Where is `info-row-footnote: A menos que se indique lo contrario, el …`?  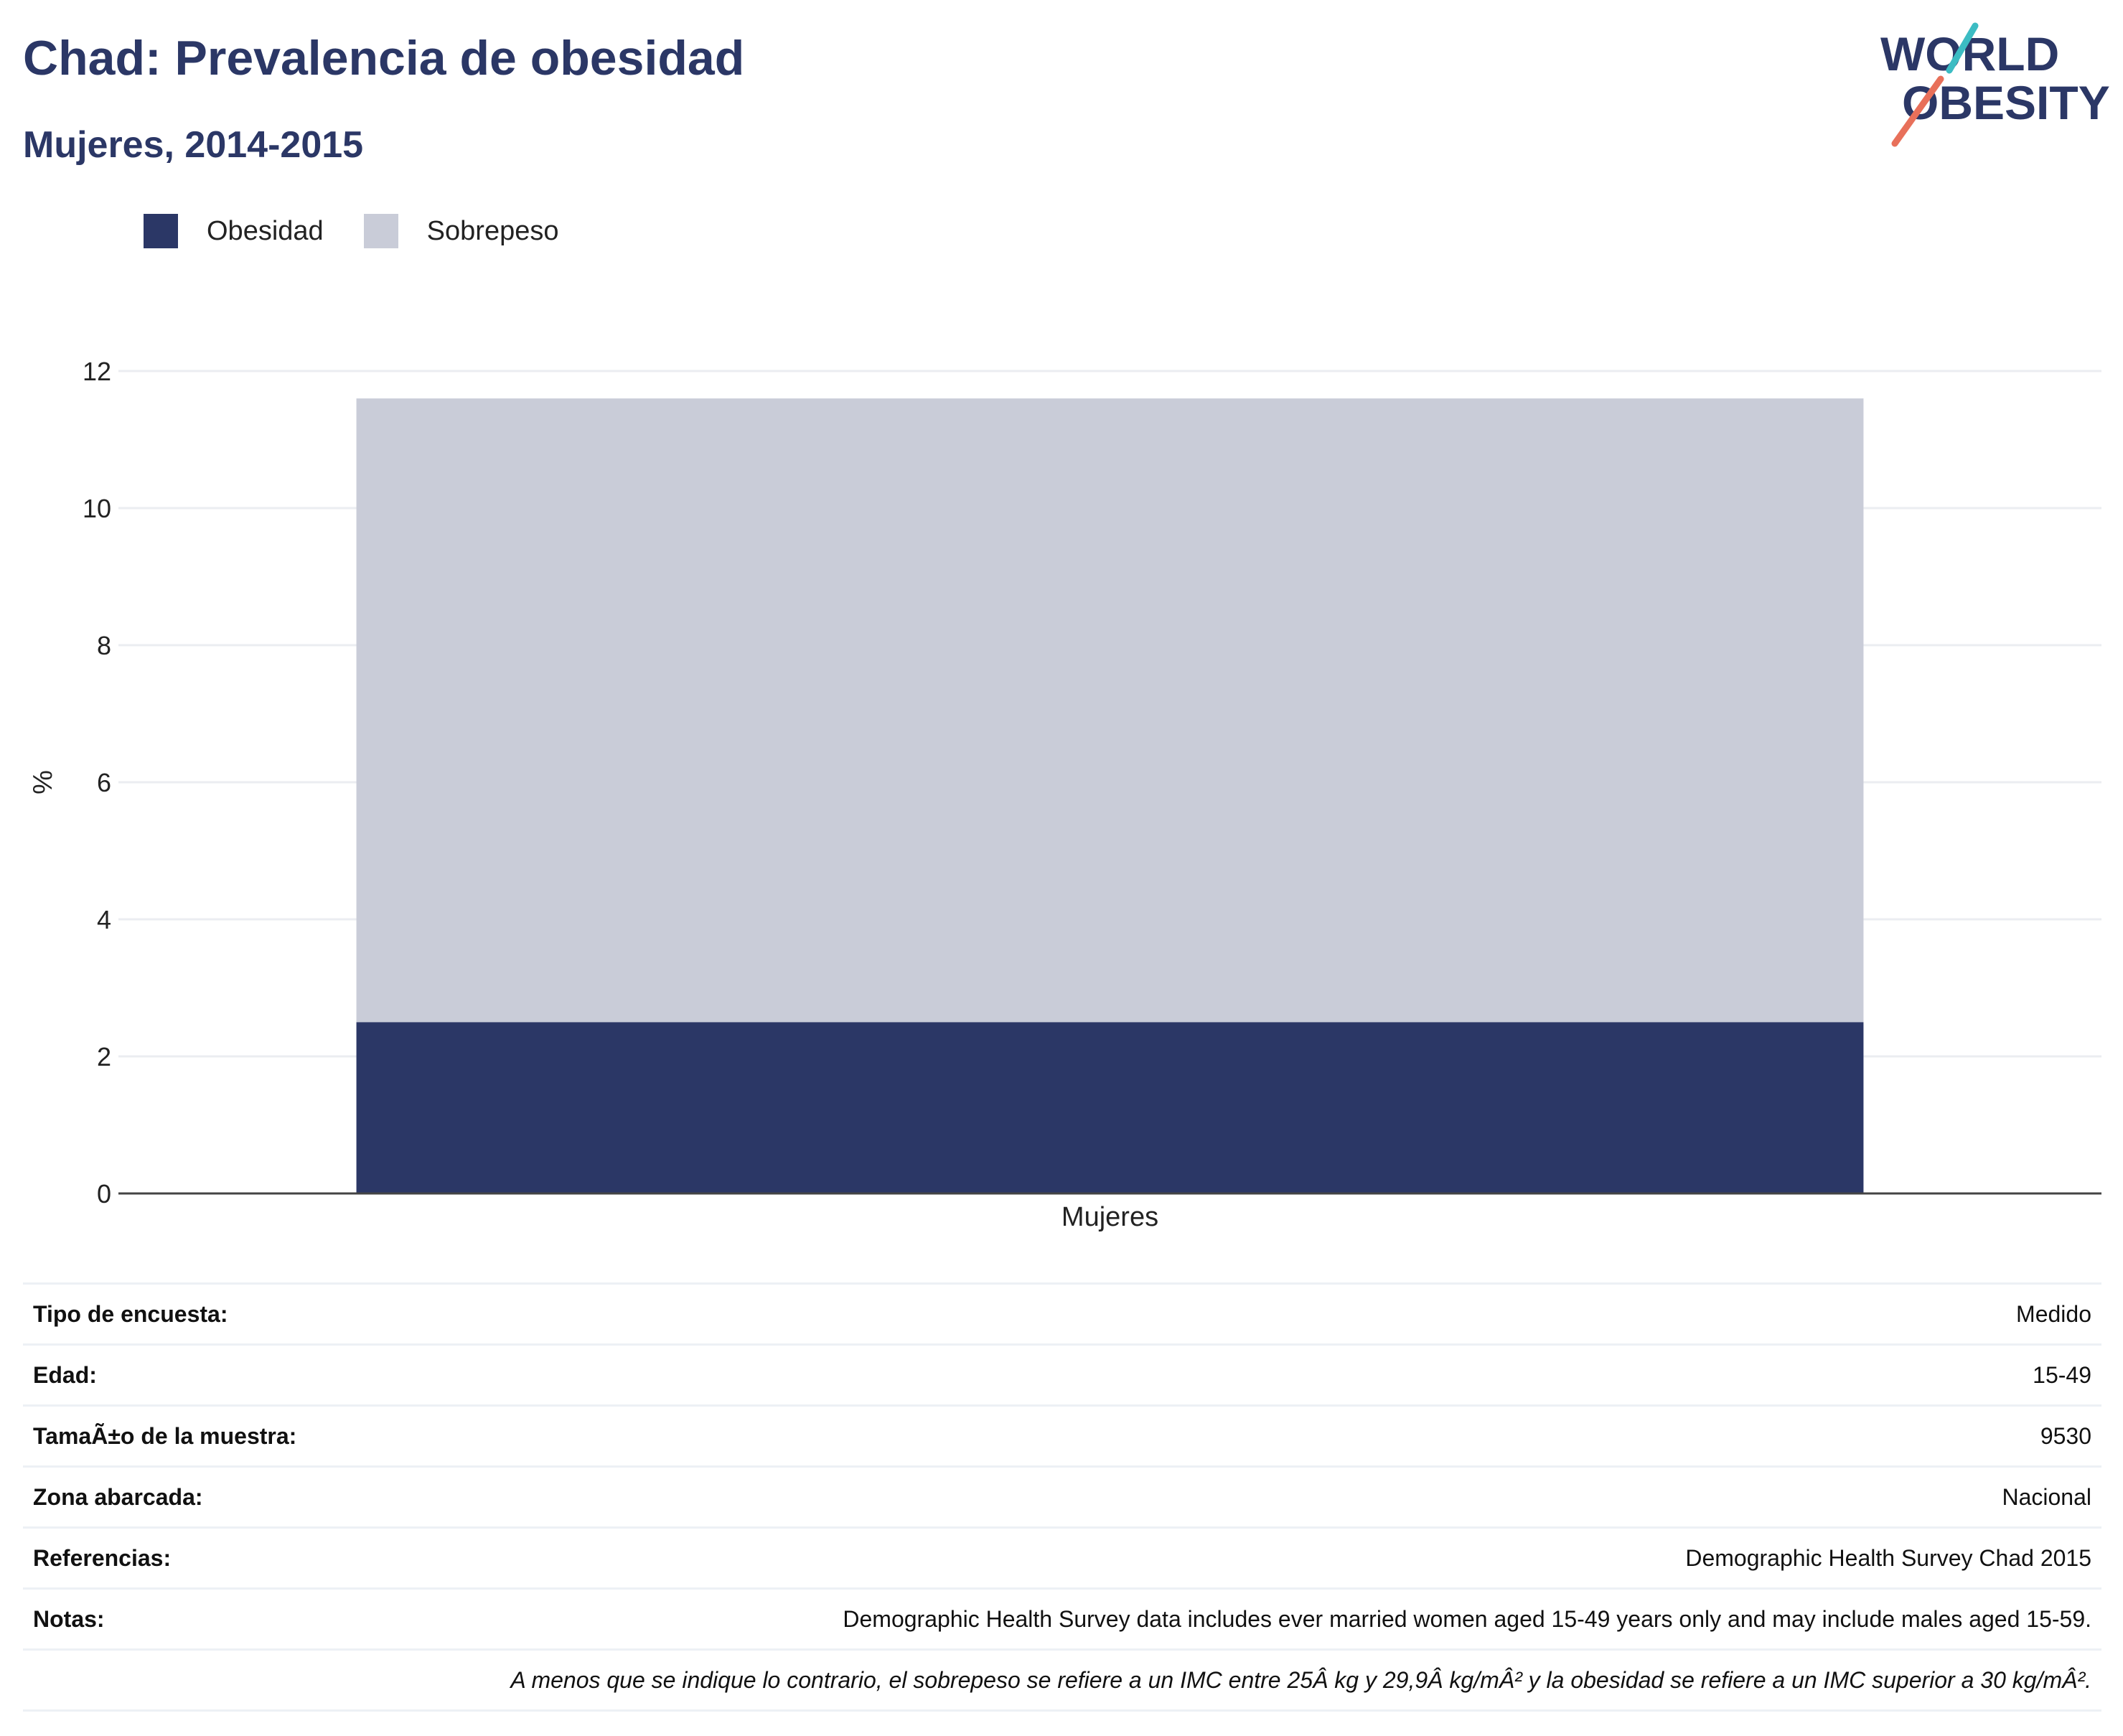
info-row-footnote: A menos que se indique lo contrario, el … is located at coordinates (1062, 1680).